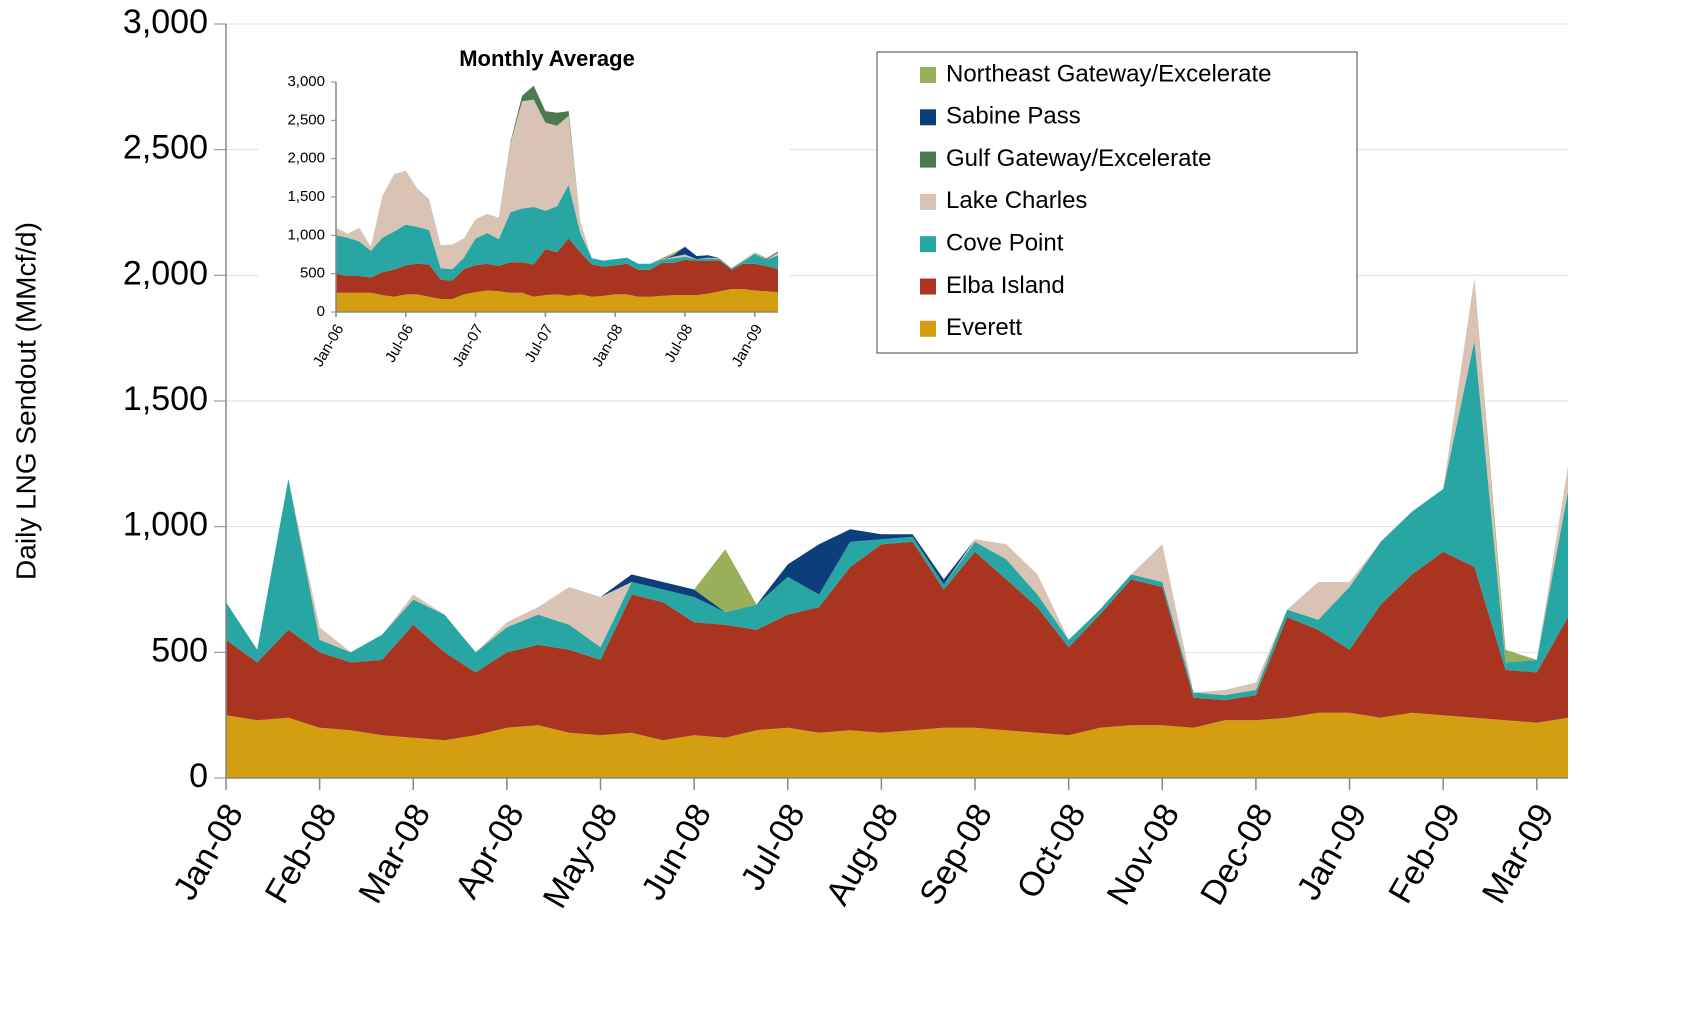 This screenshot has width=1694, height=1011. I want to click on y-axis-title: Daily LNG Sendout (MMcf/d), so click(25, 401).